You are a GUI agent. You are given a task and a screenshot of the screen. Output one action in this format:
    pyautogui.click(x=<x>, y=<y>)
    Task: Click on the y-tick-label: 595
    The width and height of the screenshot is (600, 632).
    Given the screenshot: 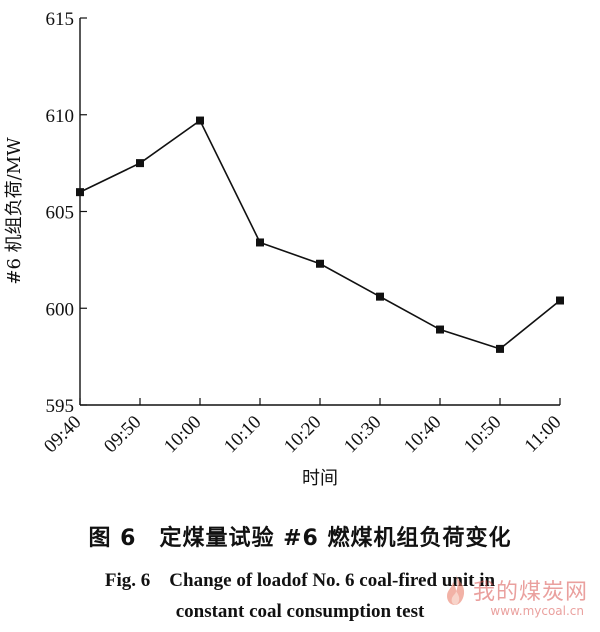 What is the action you would take?
    pyautogui.click(x=60, y=406)
    